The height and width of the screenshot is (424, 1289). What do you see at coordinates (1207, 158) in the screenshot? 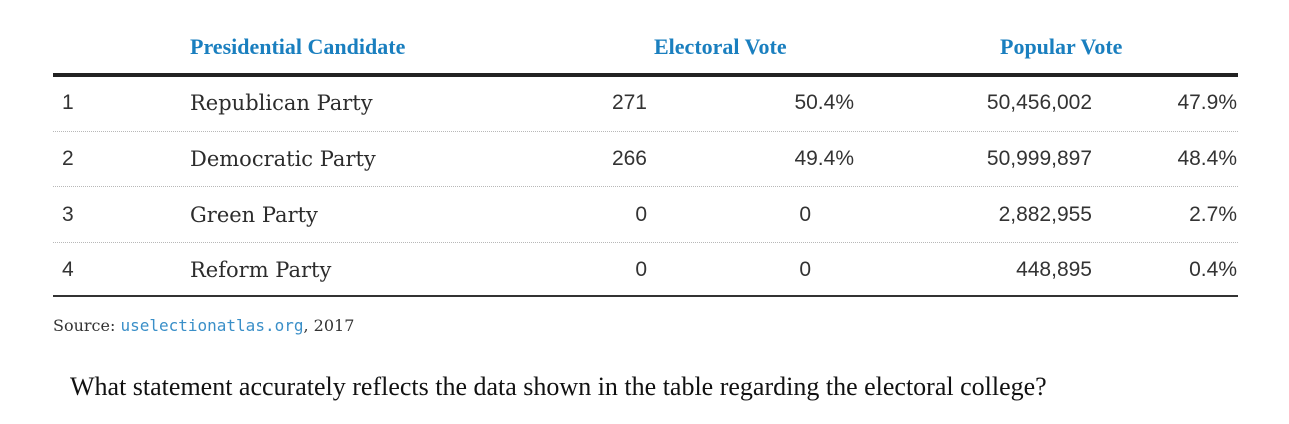
I see `row-popular-pct: 48.4%` at bounding box center [1207, 158].